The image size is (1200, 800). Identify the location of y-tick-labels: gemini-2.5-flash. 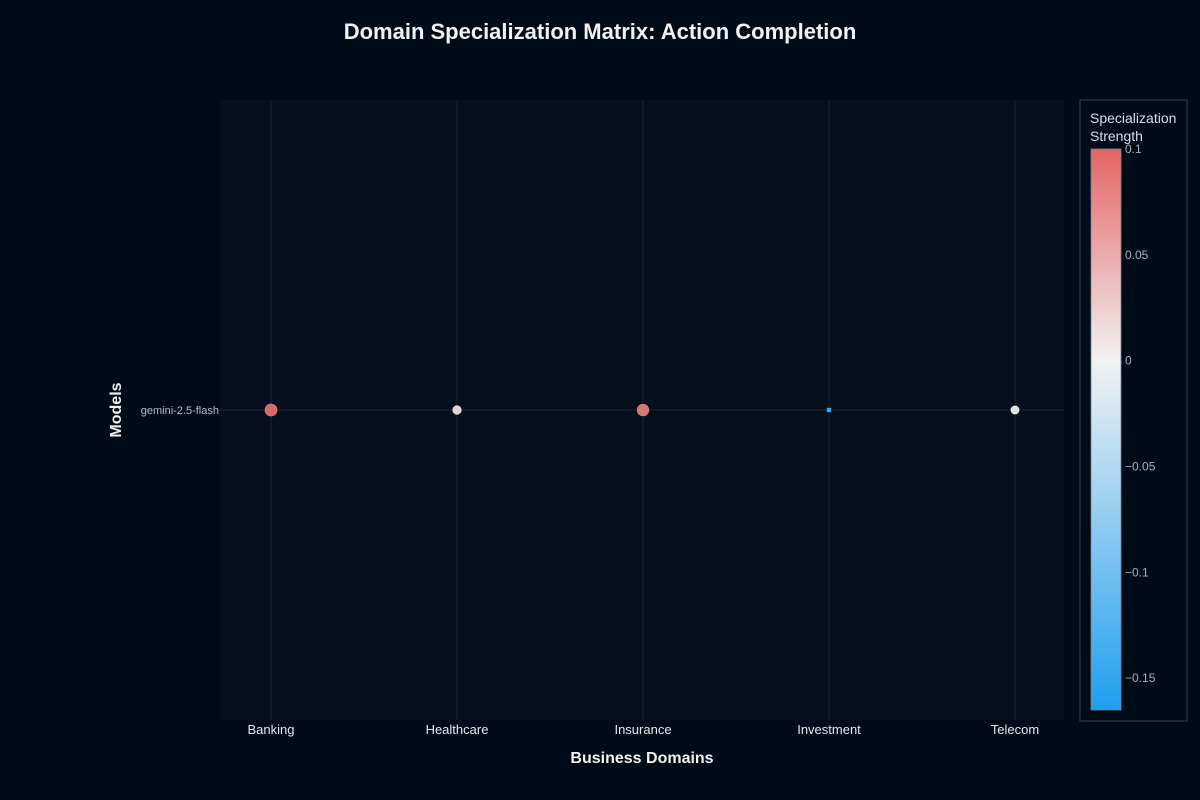
(180, 411).